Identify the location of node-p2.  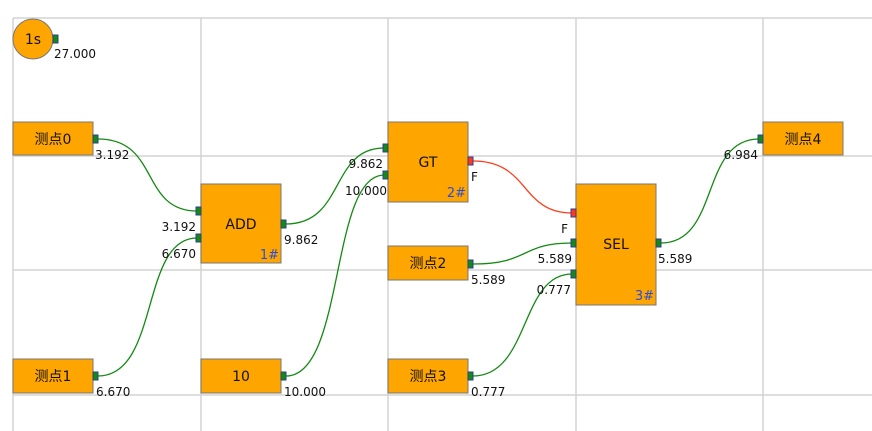
(428, 263).